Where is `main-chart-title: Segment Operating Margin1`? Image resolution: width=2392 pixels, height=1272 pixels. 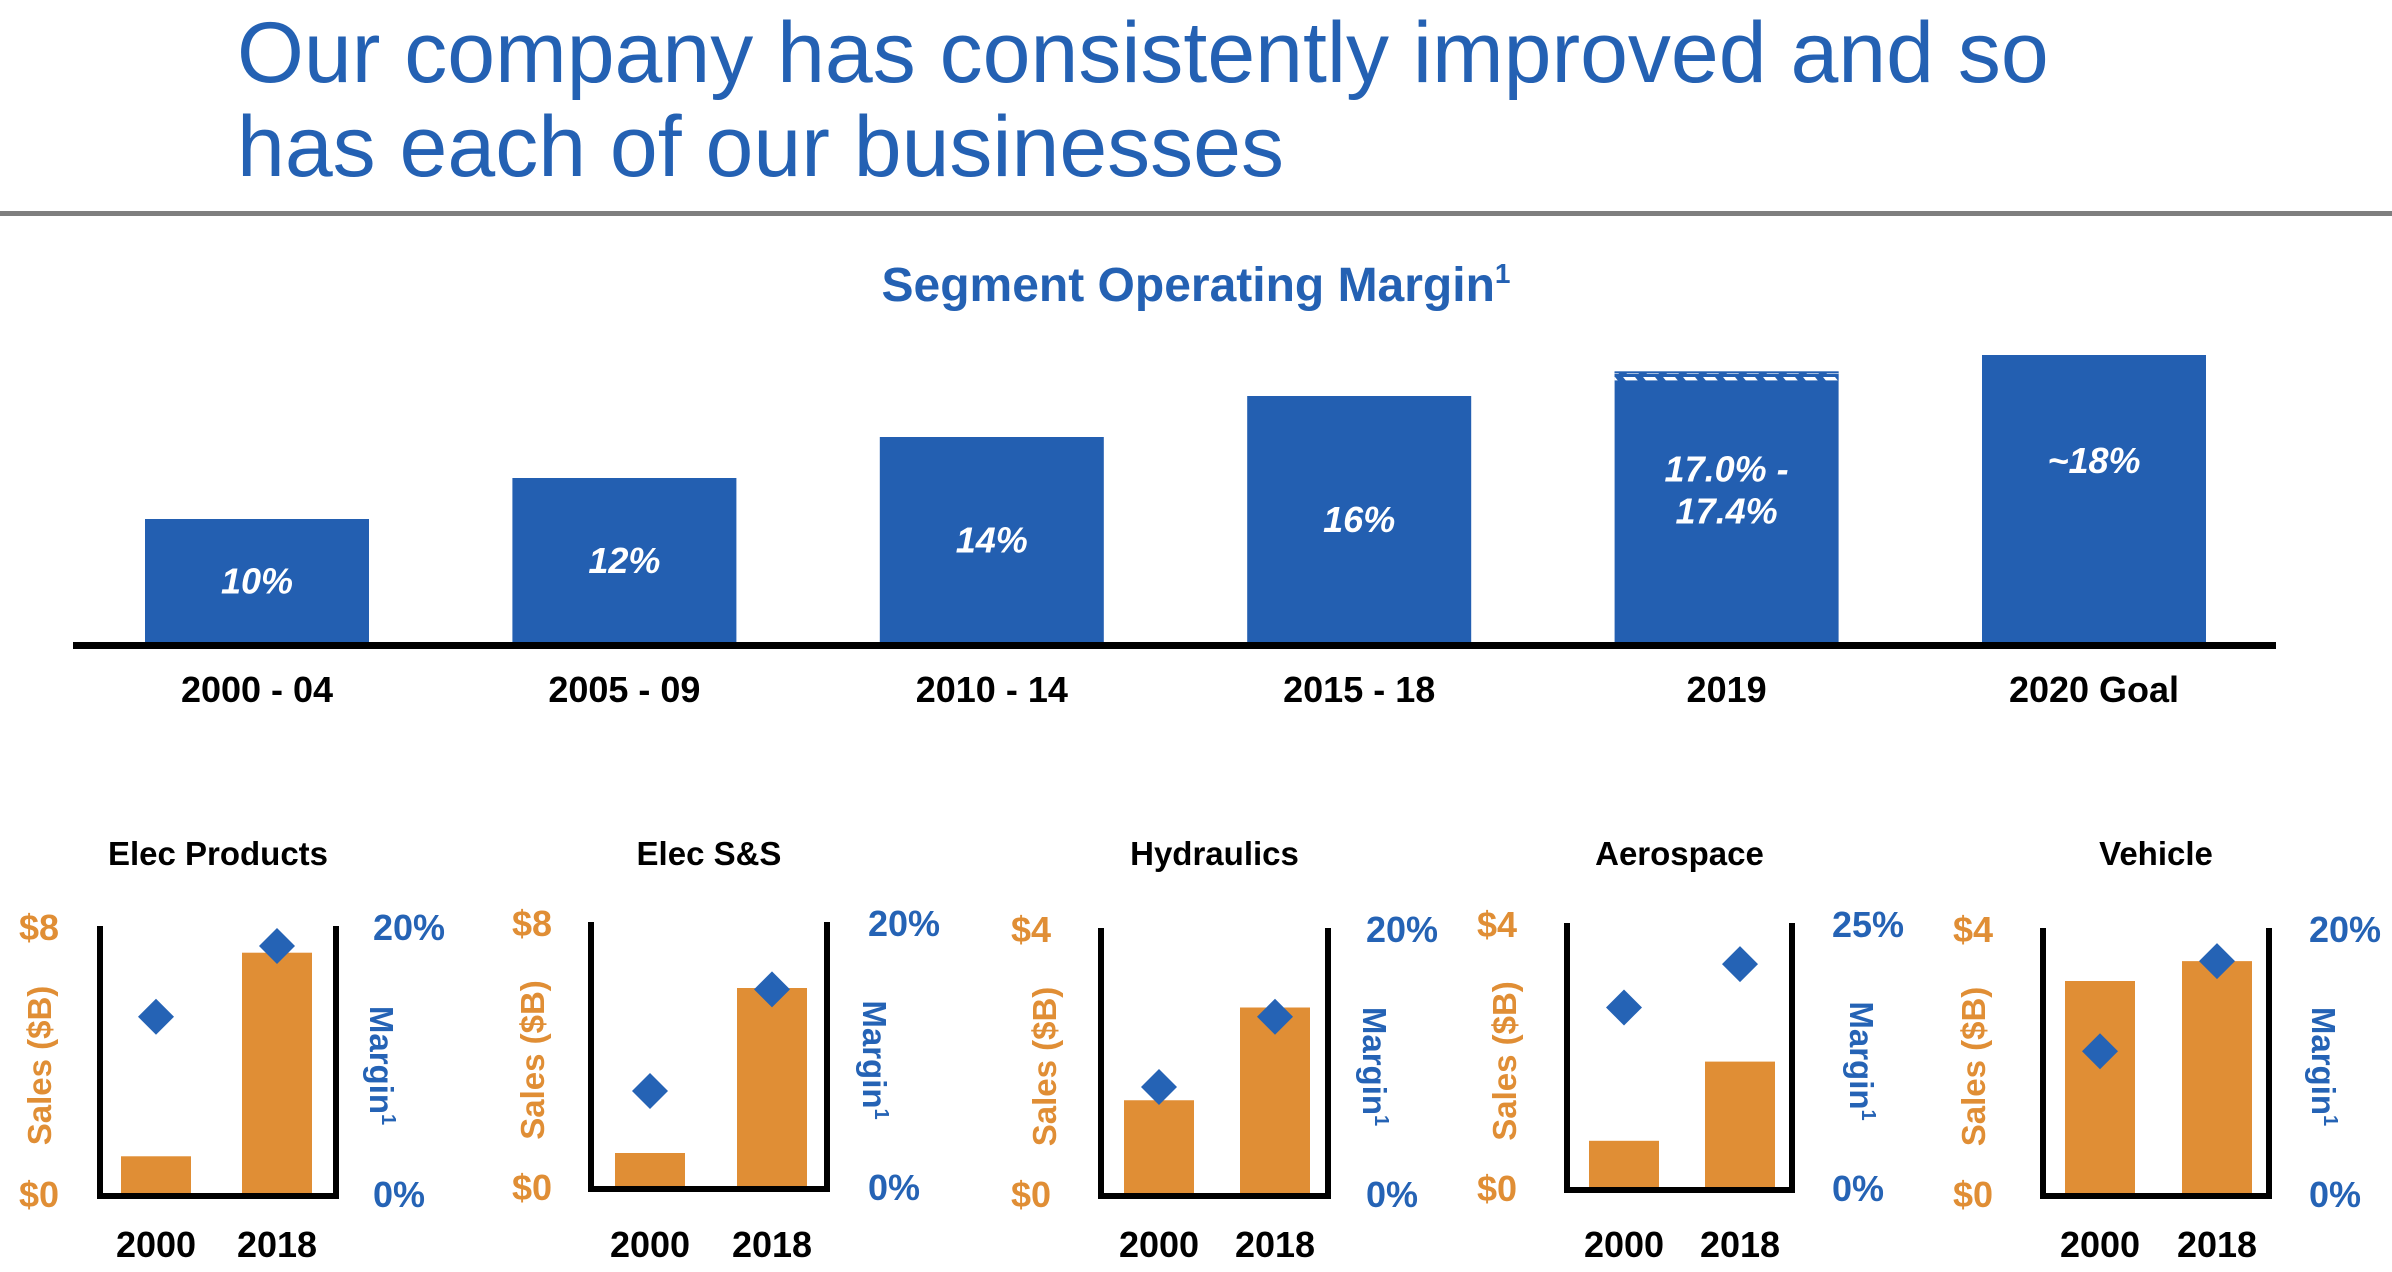
main-chart-title: Segment Operating Margin1 is located at coordinates (1196, 280).